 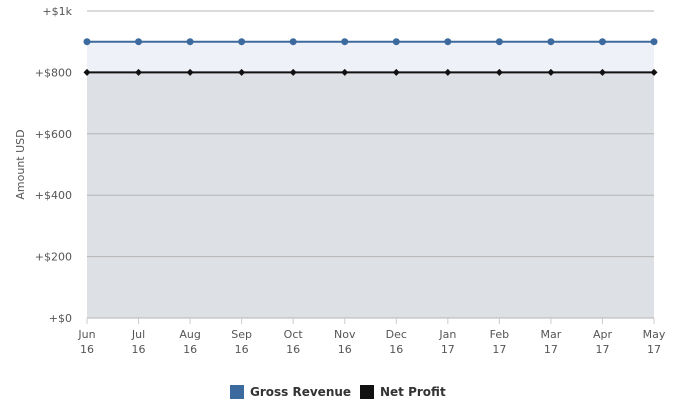 What do you see at coordinates (447, 342) in the screenshot?
I see `x-tick-label: Jan 17` at bounding box center [447, 342].